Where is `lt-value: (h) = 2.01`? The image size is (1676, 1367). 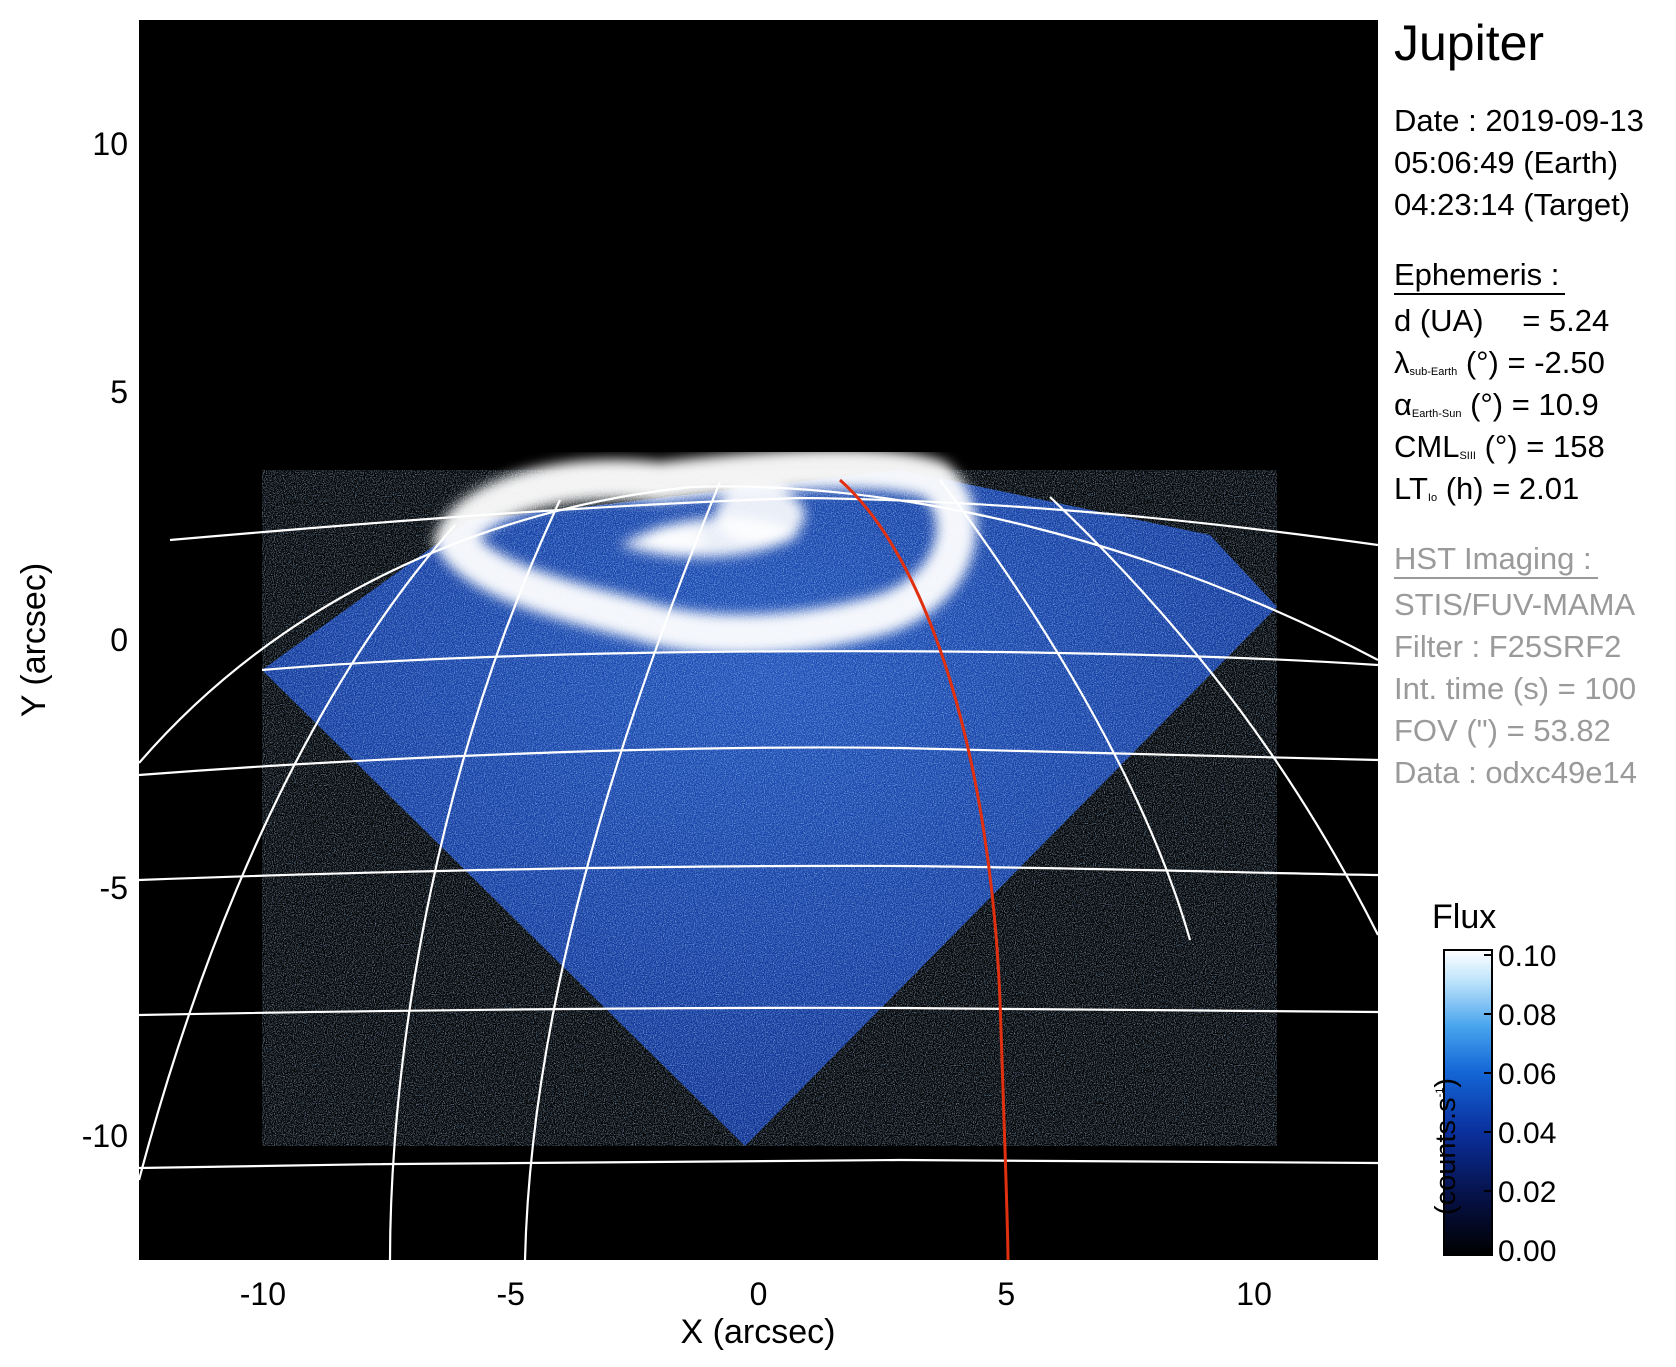
lt-value: (h) = 2.01 is located at coordinates (1512, 488).